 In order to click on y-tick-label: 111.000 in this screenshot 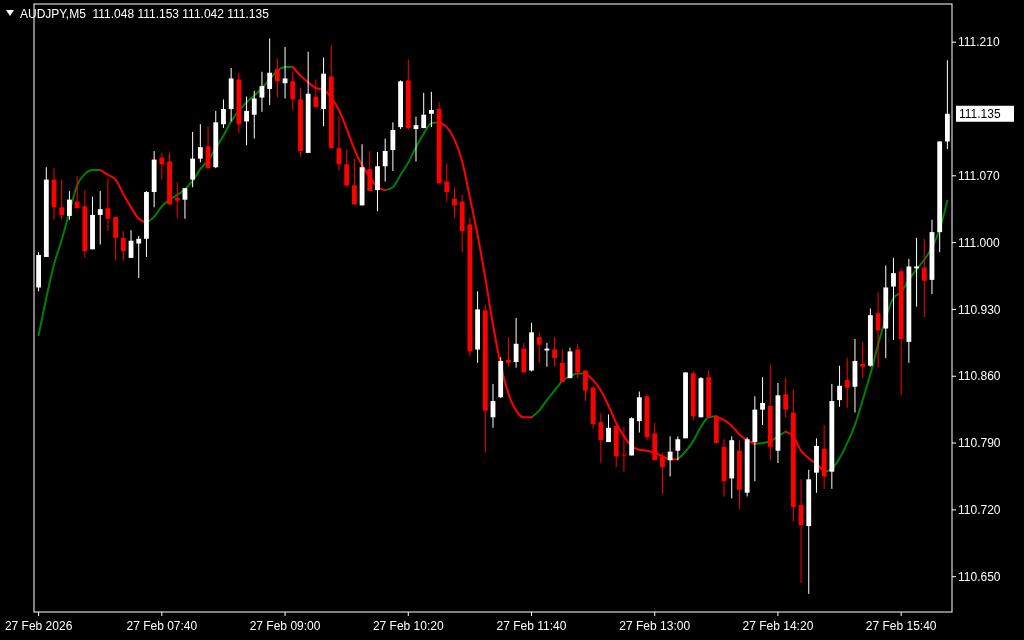, I will do `click(979, 242)`.